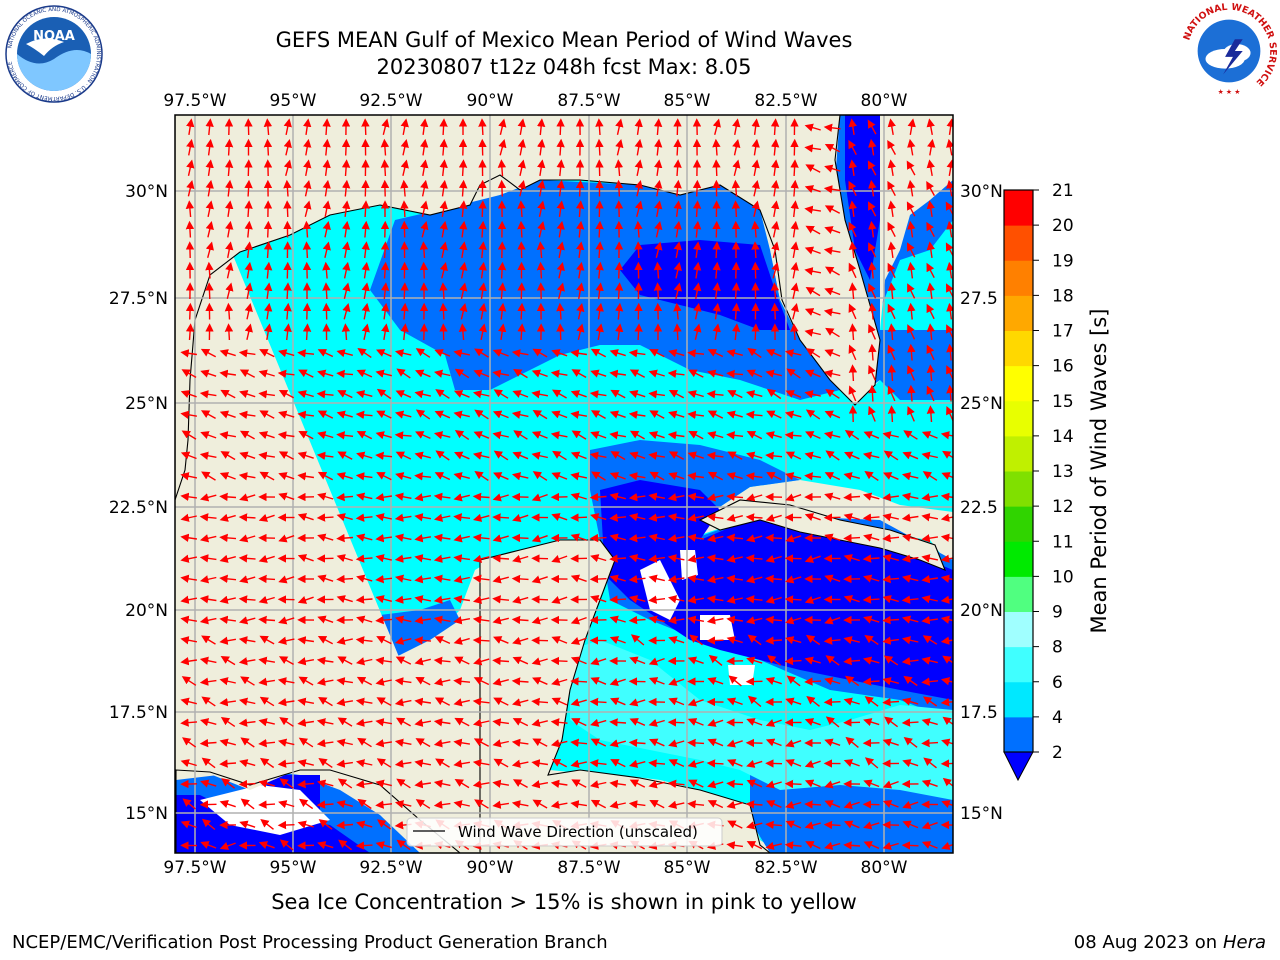 This screenshot has height=960, width=1280. I want to click on svg-text: 97.5°W, so click(194, 101).